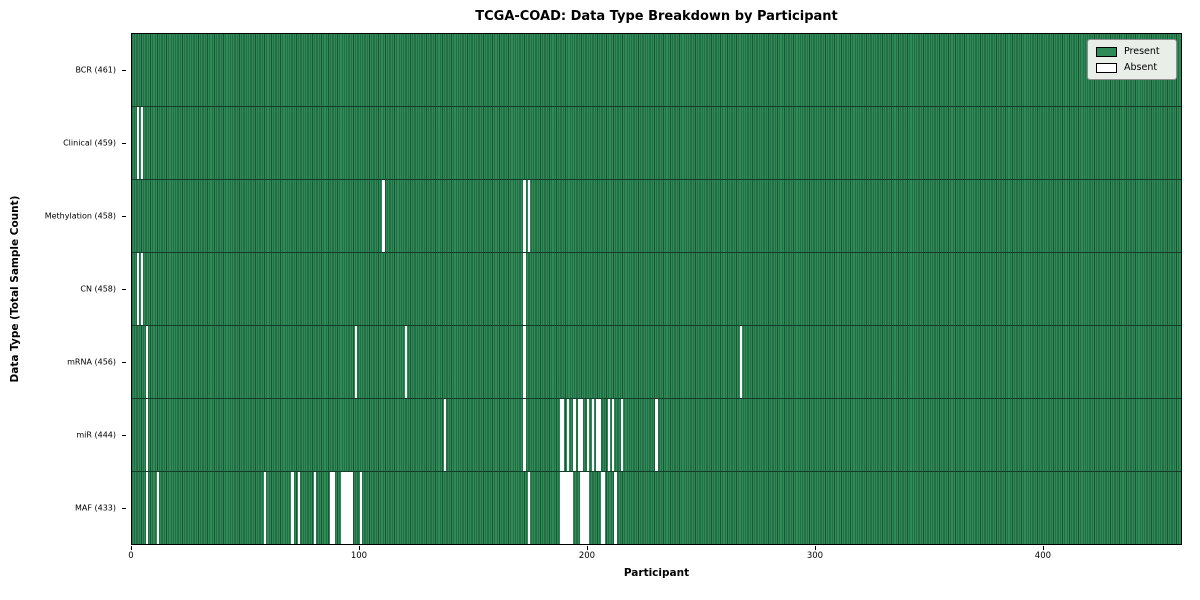 This screenshot has height=600, width=1200. I want to click on x-axis-ticks, so click(656, 547).